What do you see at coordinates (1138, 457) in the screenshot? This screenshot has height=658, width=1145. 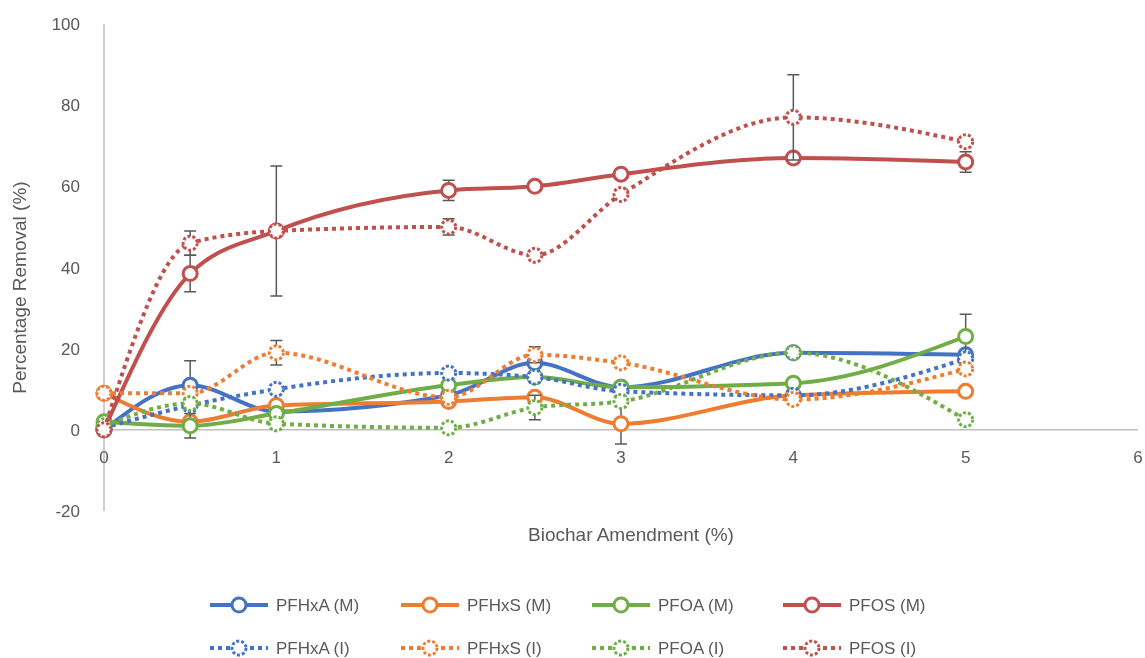 I see `x-tick-label: 6` at bounding box center [1138, 457].